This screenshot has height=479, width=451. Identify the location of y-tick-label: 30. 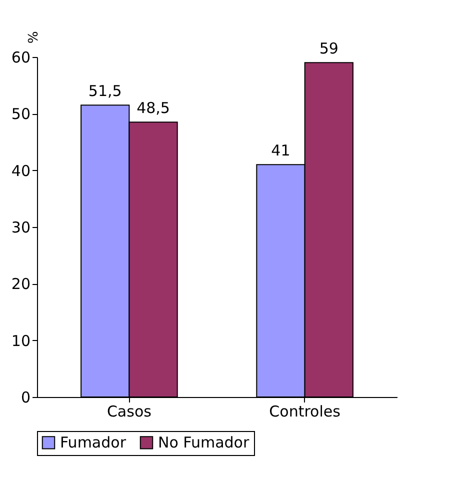
(20, 227).